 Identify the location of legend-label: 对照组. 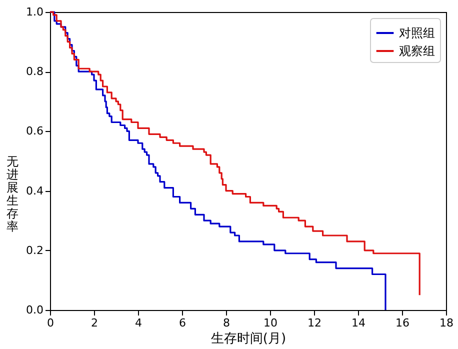
(417, 33).